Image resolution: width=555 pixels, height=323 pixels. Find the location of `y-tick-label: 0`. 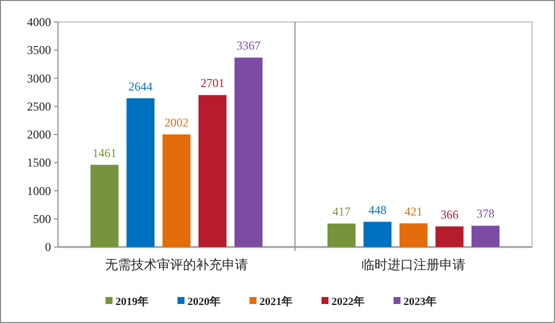

y-tick-label: 0 is located at coordinates (48, 247).